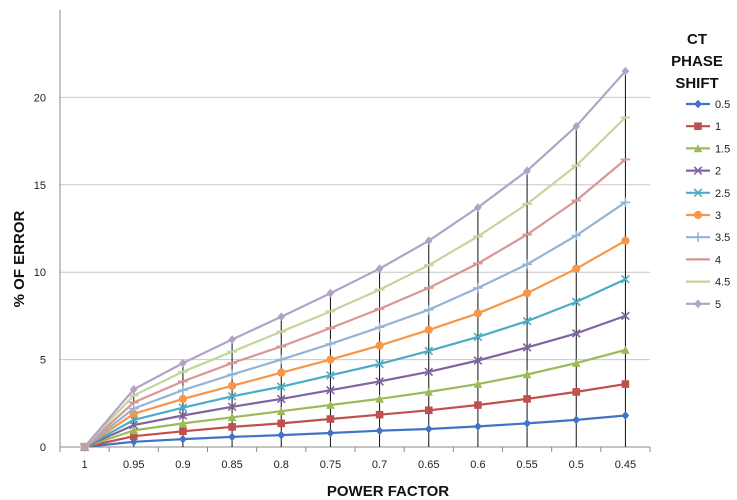  I want to click on series-0.5, so click(355, 431).